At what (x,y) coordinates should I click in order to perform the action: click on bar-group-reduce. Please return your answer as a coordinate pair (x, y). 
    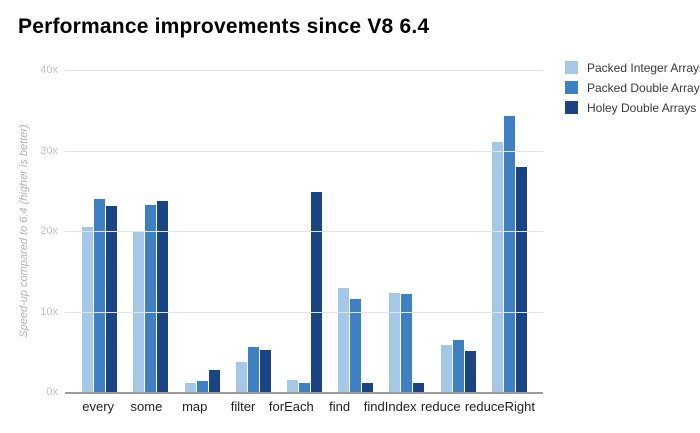
    Looking at the image, I should click on (458, 231).